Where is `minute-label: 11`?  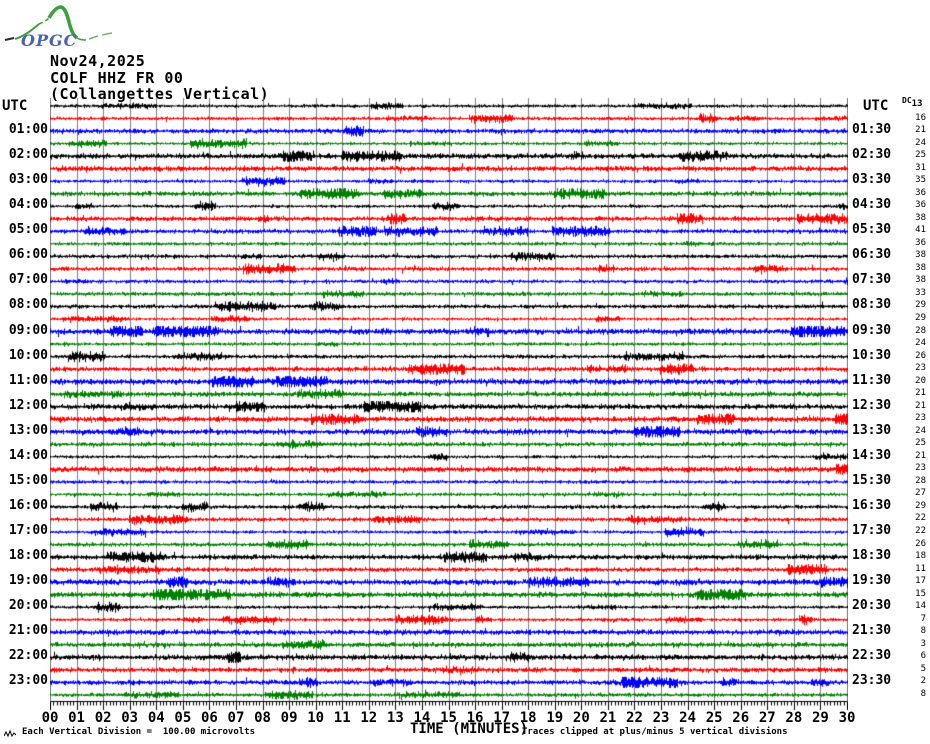 minute-label: 11 is located at coordinates (342, 718).